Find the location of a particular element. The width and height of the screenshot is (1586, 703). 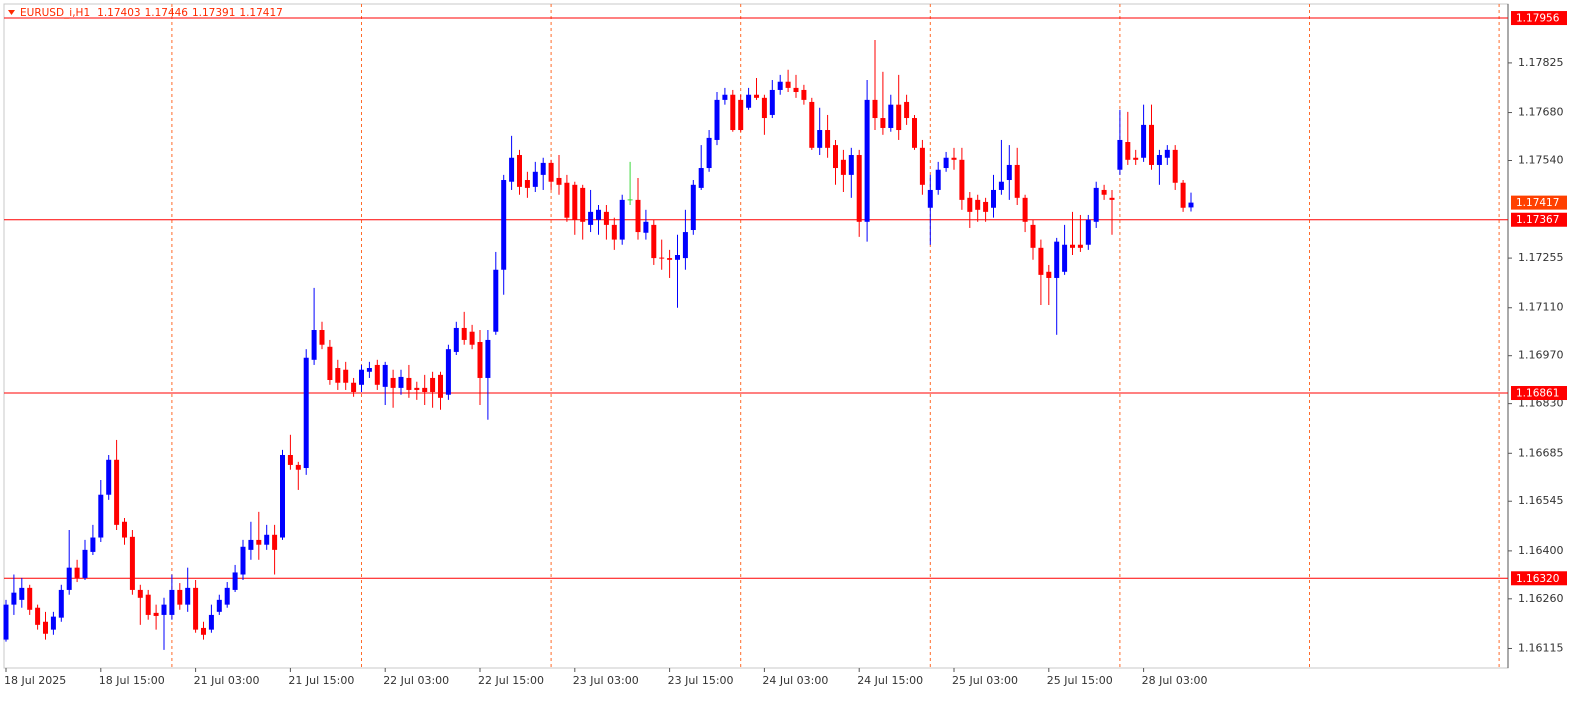

y-tick-label: 1.16400 is located at coordinates (1541, 550).